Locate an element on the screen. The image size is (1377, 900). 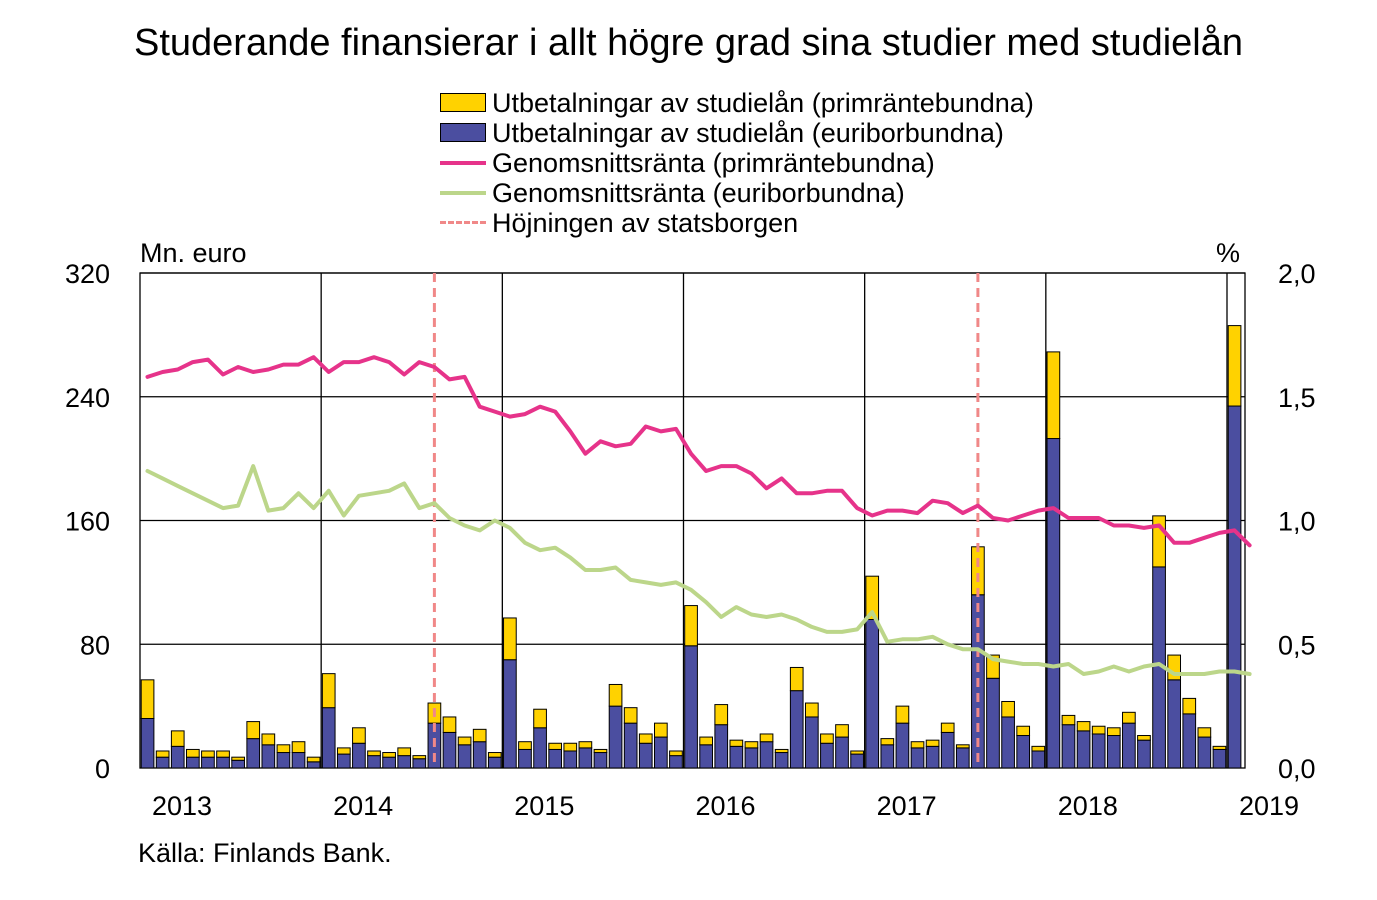
legend-swatch-prime-rate is located at coordinates (463, 163).